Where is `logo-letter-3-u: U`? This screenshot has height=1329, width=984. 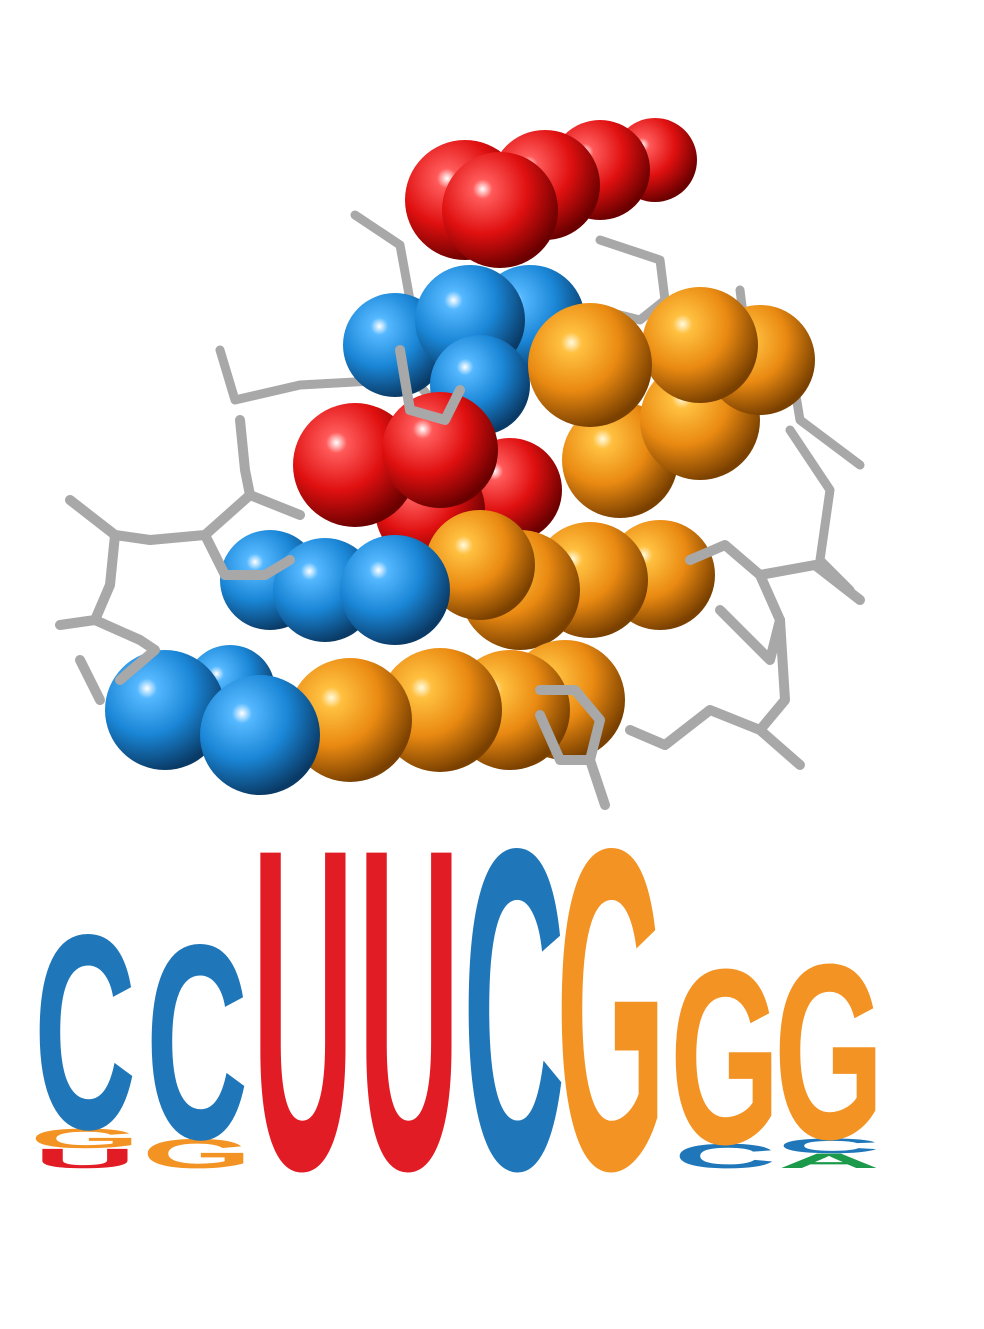
logo-letter-3-u: U is located at coordinates (303, 1009).